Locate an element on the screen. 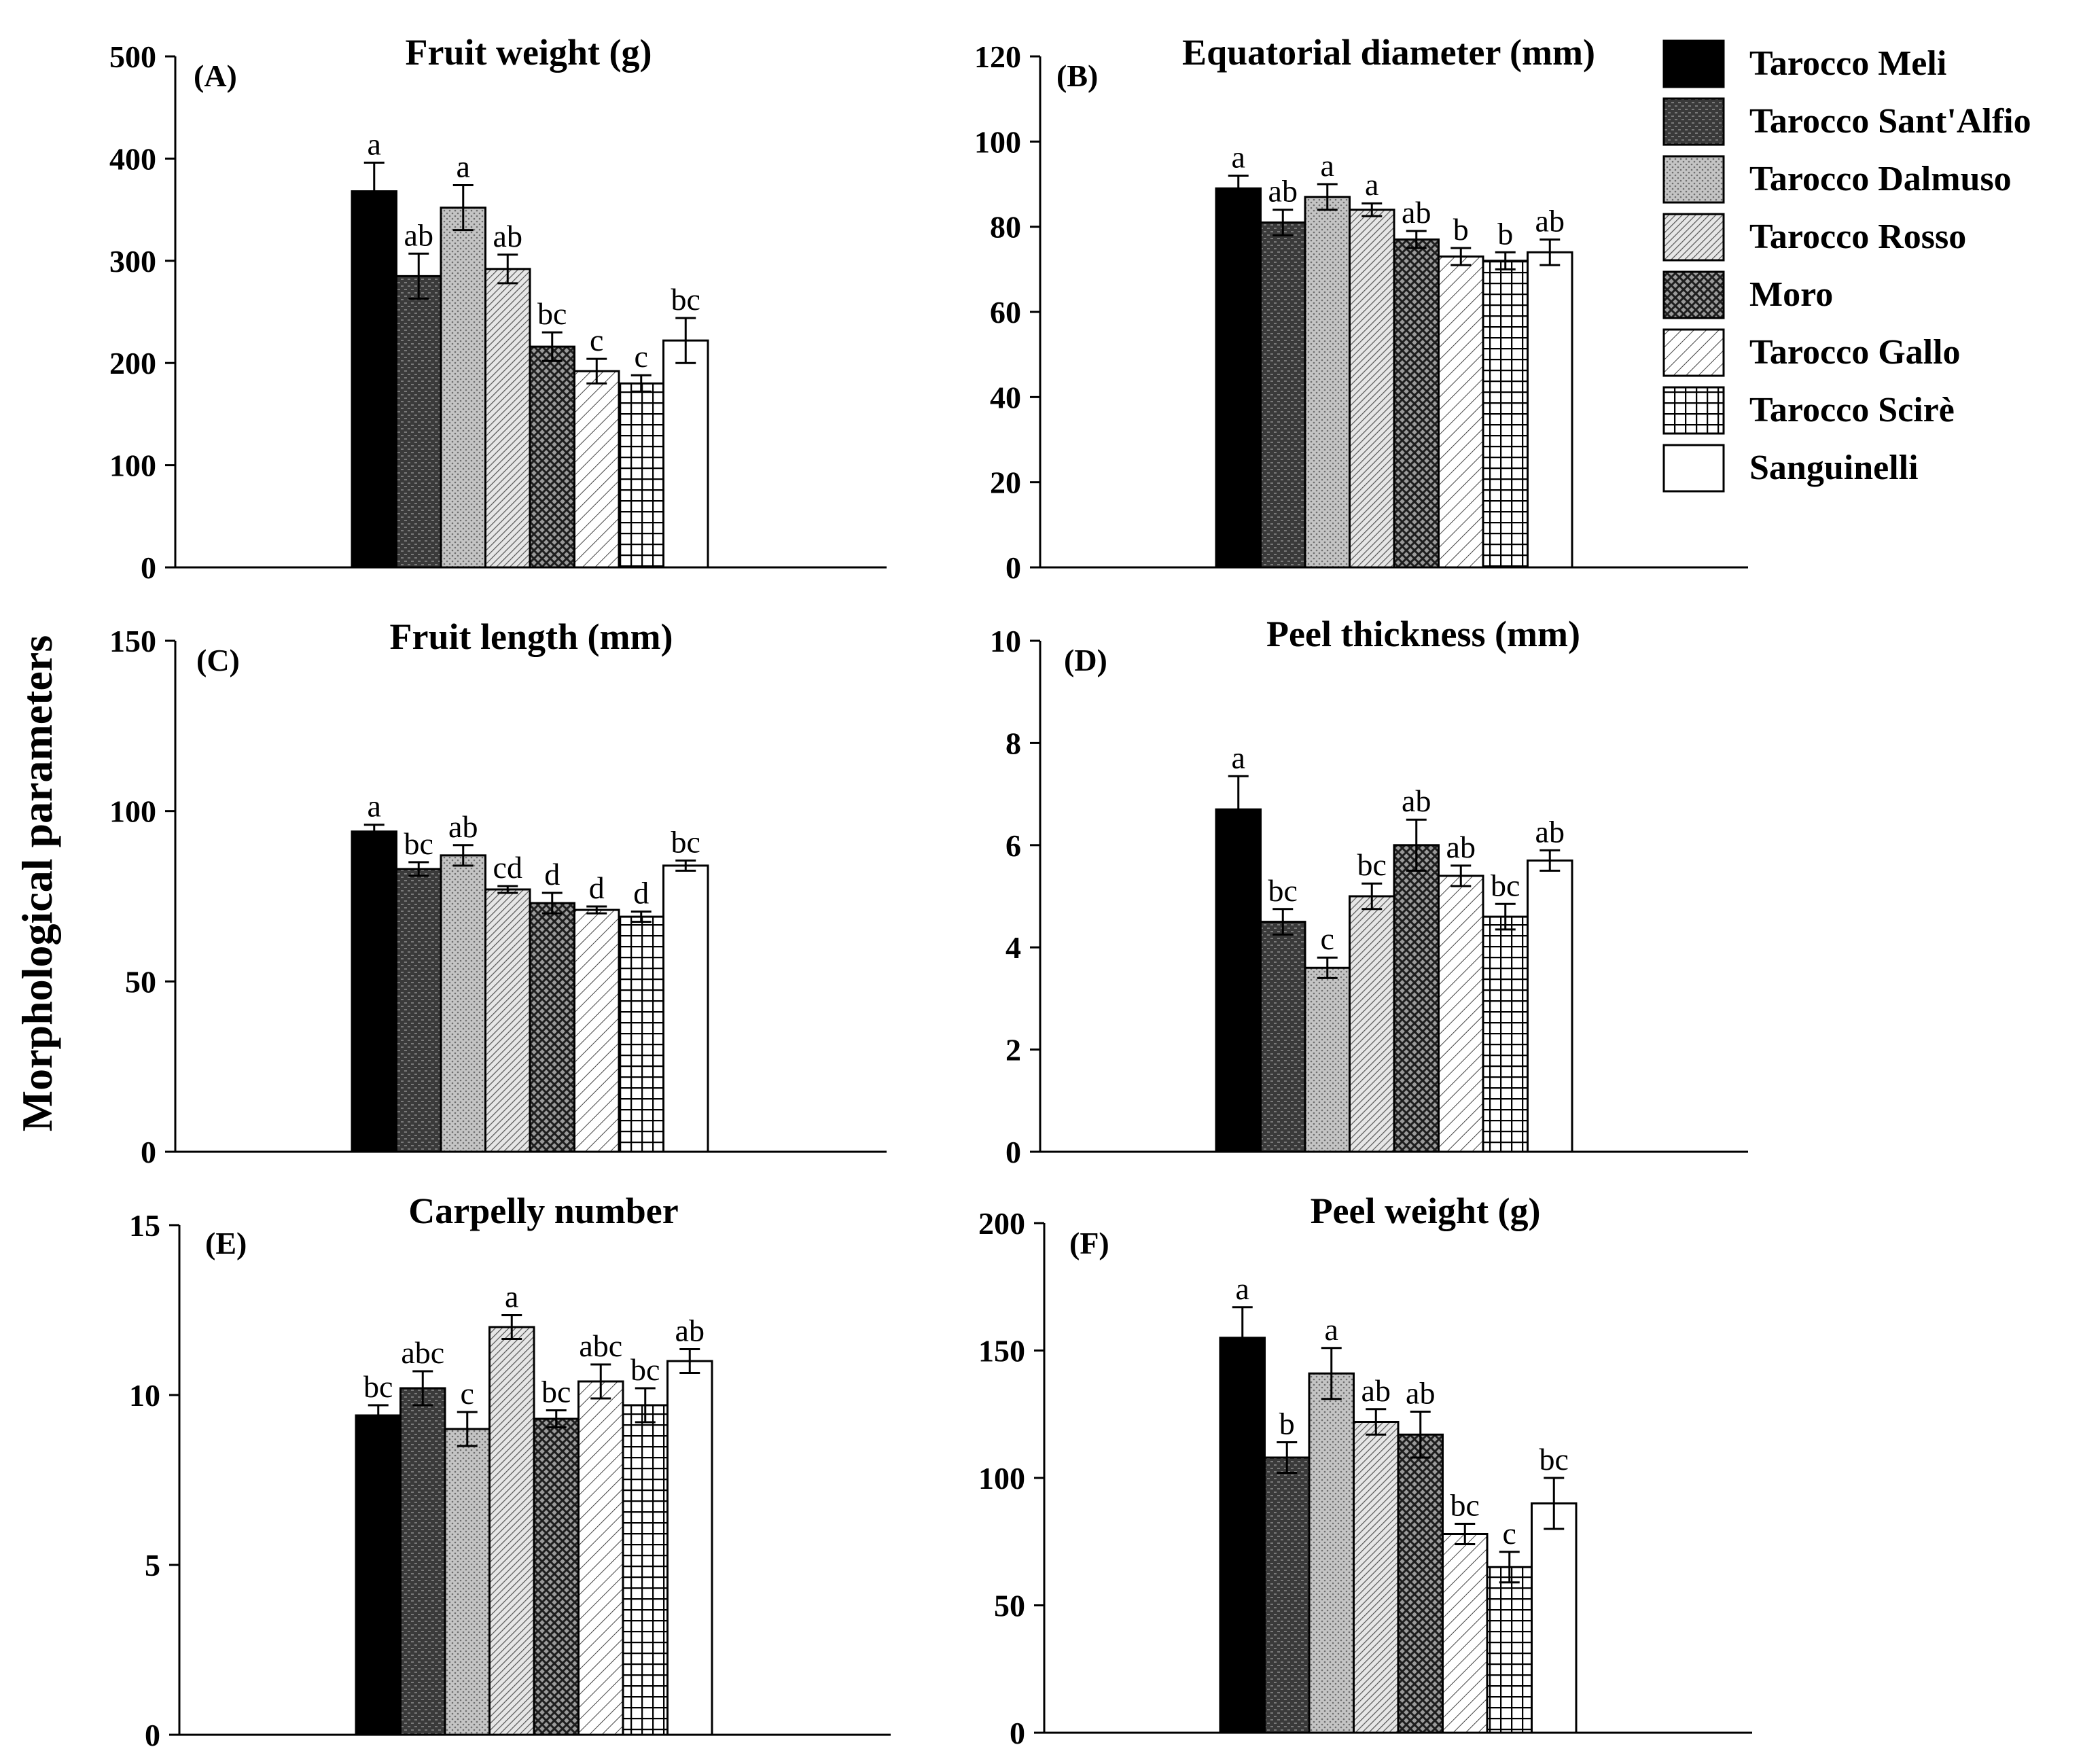  y-tick-label: 40 is located at coordinates (1005, 397).